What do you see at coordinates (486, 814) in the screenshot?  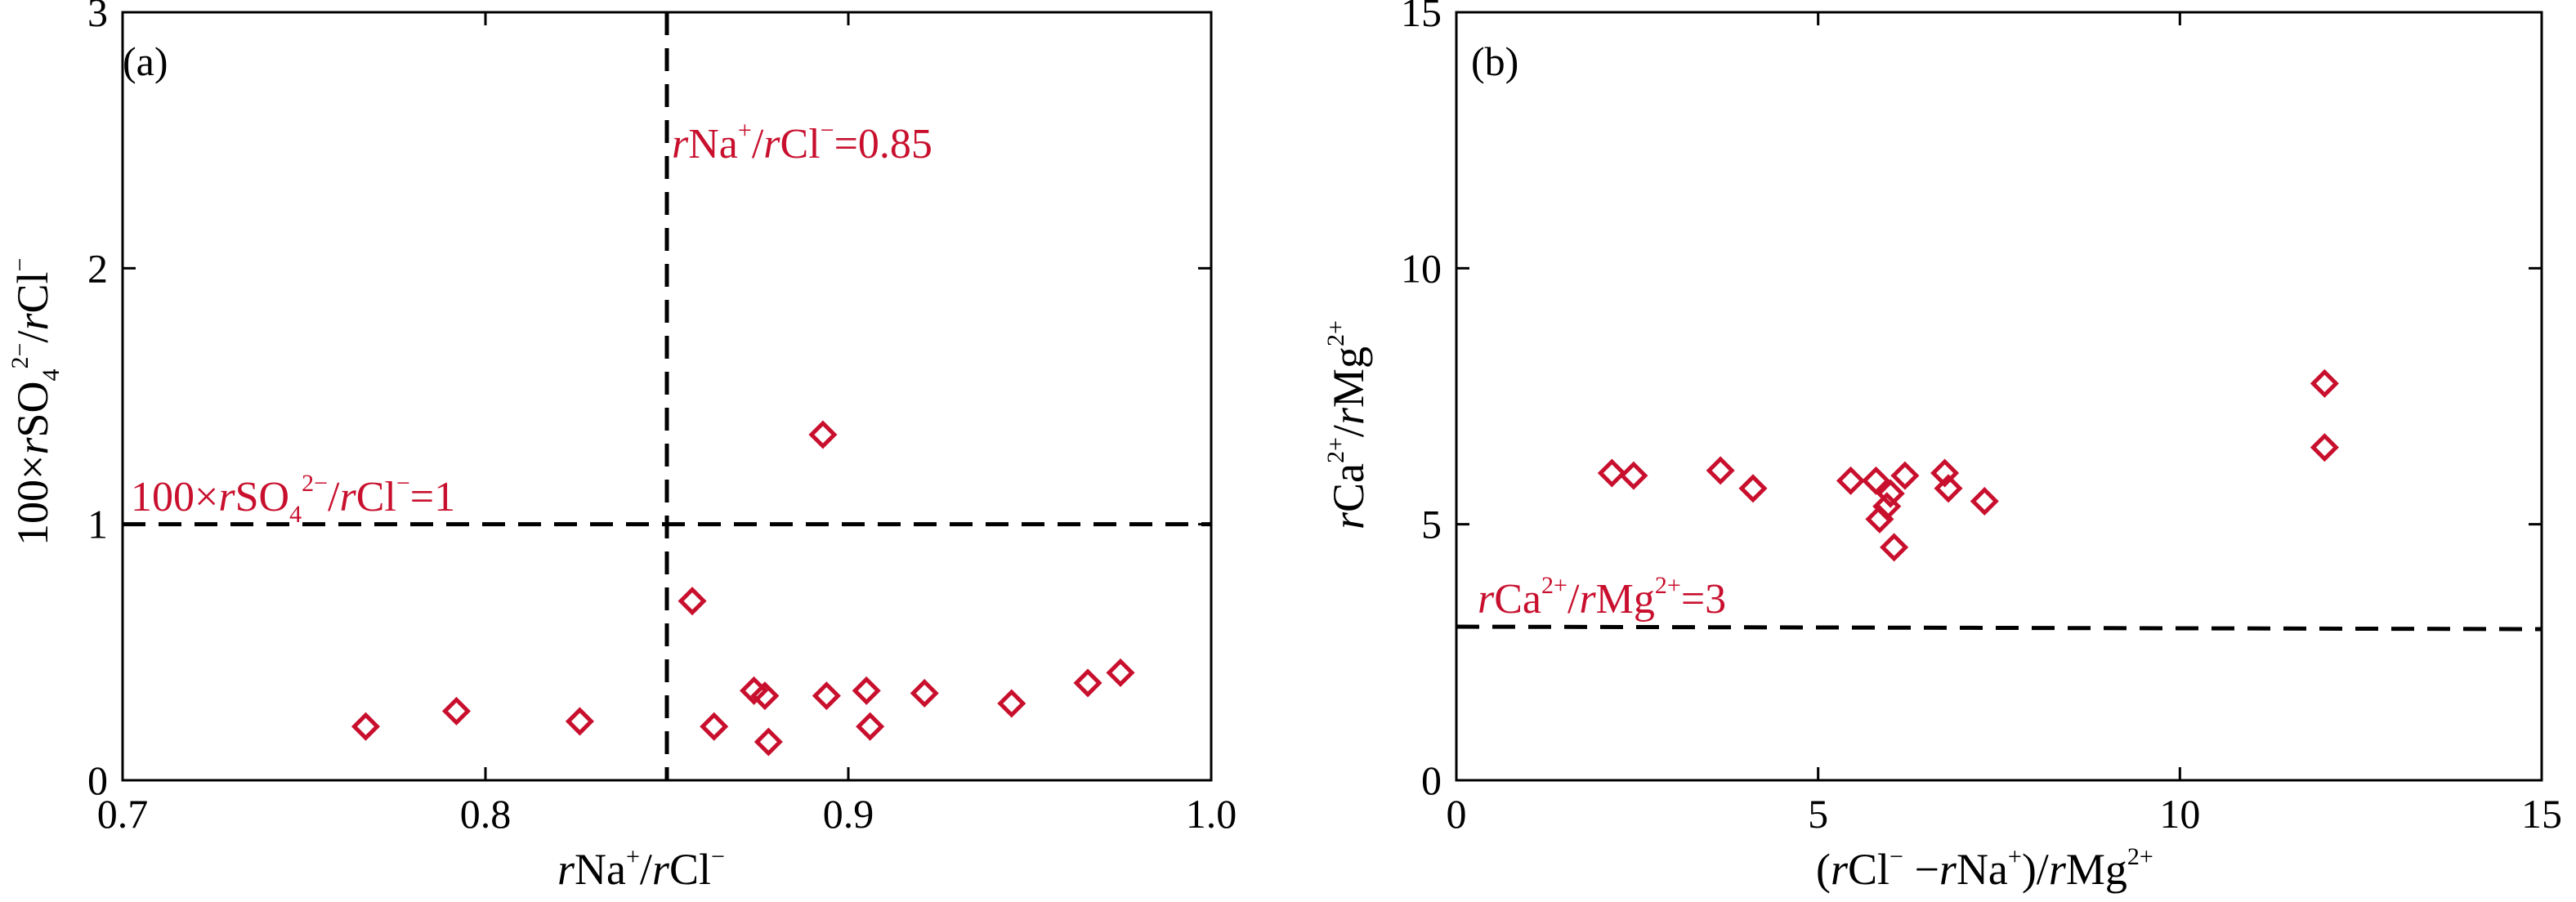 I see `panel-a-x-tick-label: 0.8` at bounding box center [486, 814].